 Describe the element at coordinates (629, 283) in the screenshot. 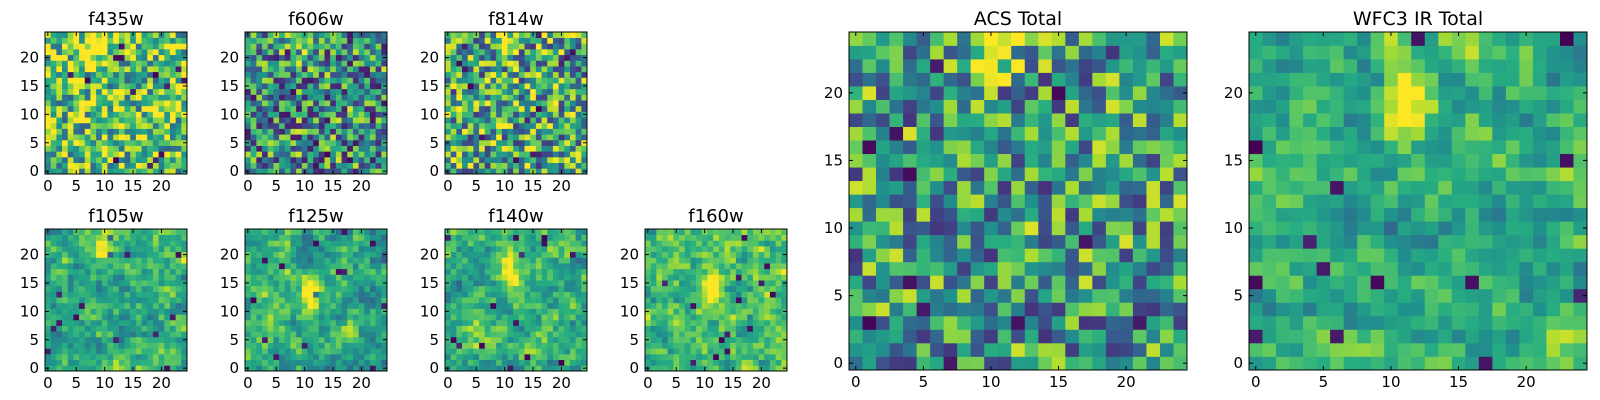

I see `y-tick-label: 15` at that location.